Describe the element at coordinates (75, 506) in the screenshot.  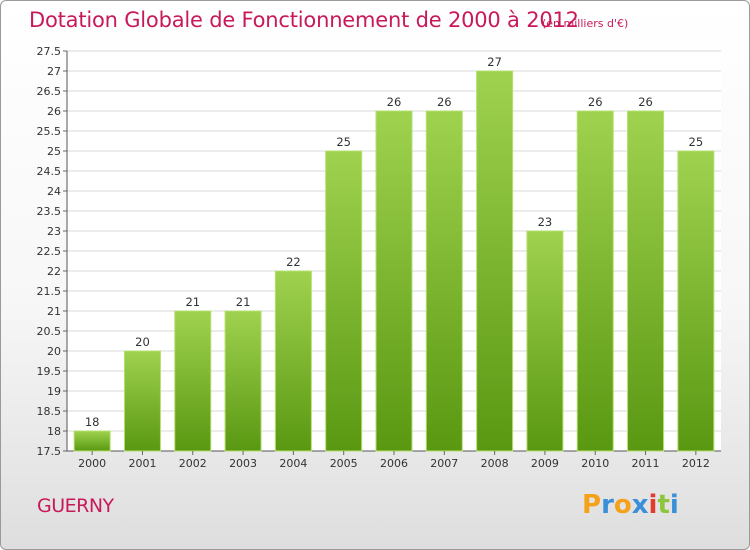
I see `commune-name: GUERNY` at that location.